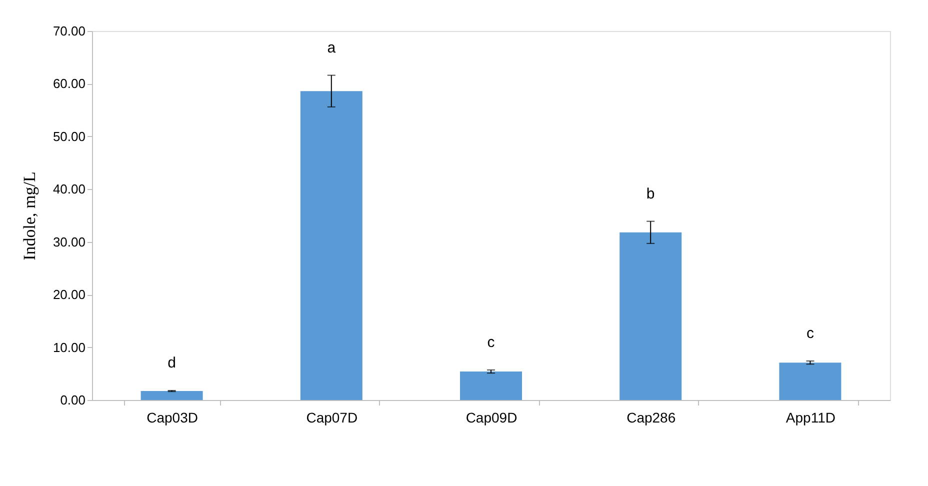  I want to click on y-tick-label: 10.00, so click(69, 347).